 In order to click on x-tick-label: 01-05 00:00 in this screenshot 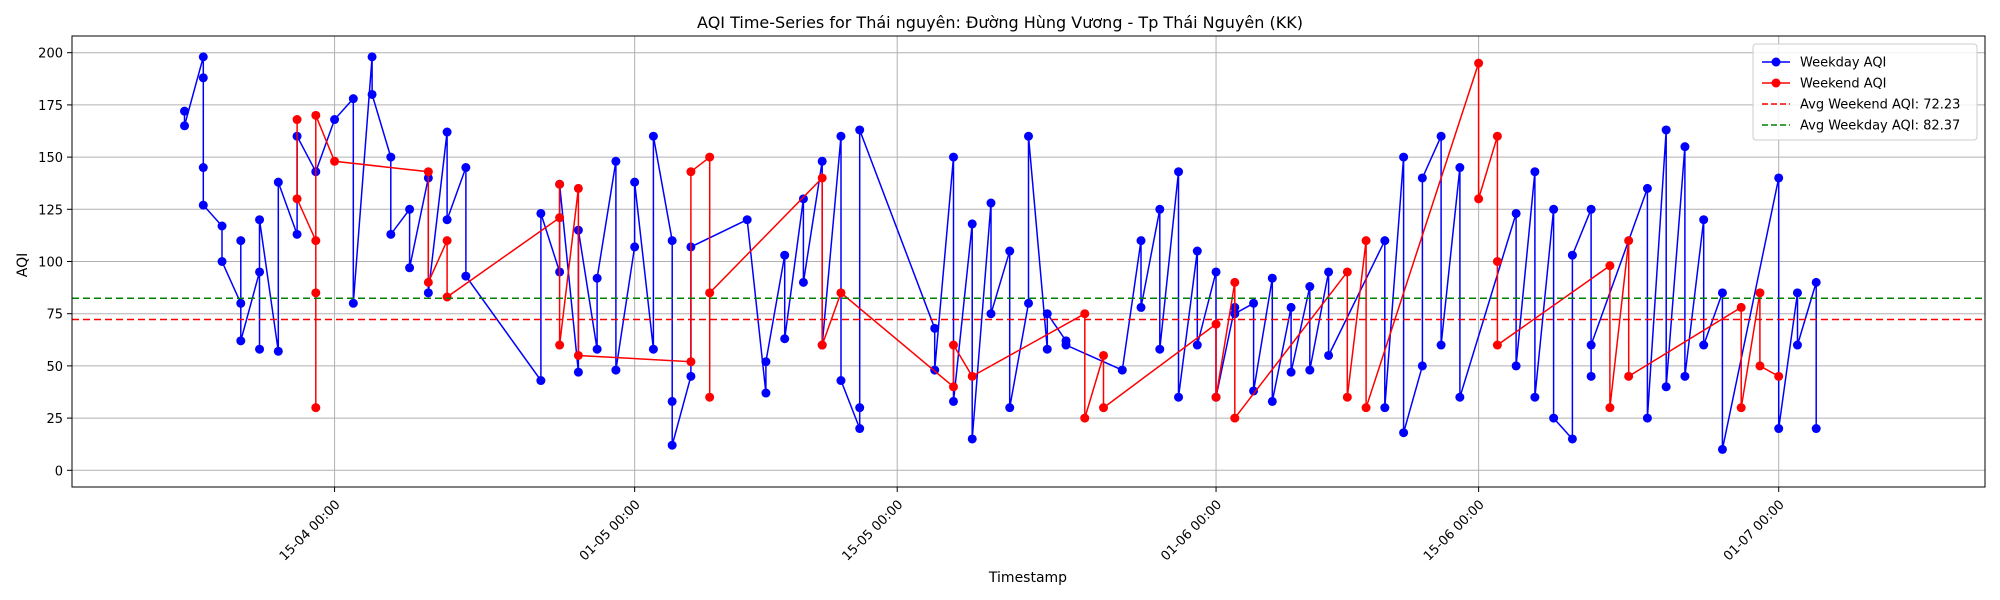, I will do `click(610, 530)`.